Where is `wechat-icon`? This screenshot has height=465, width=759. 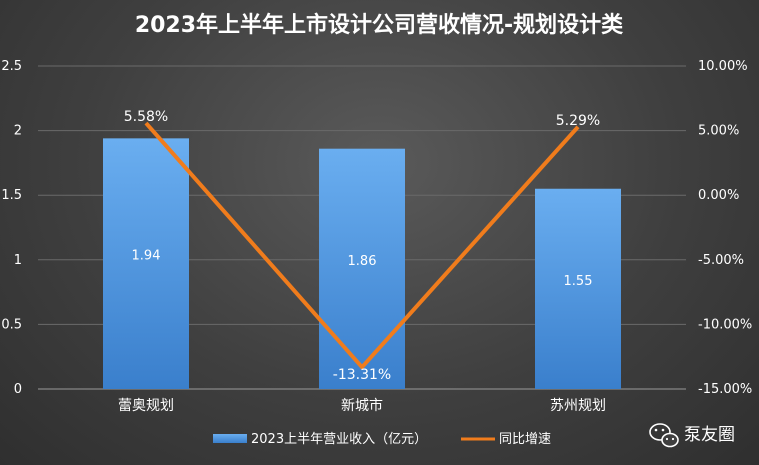 wechat-icon is located at coordinates (664, 435).